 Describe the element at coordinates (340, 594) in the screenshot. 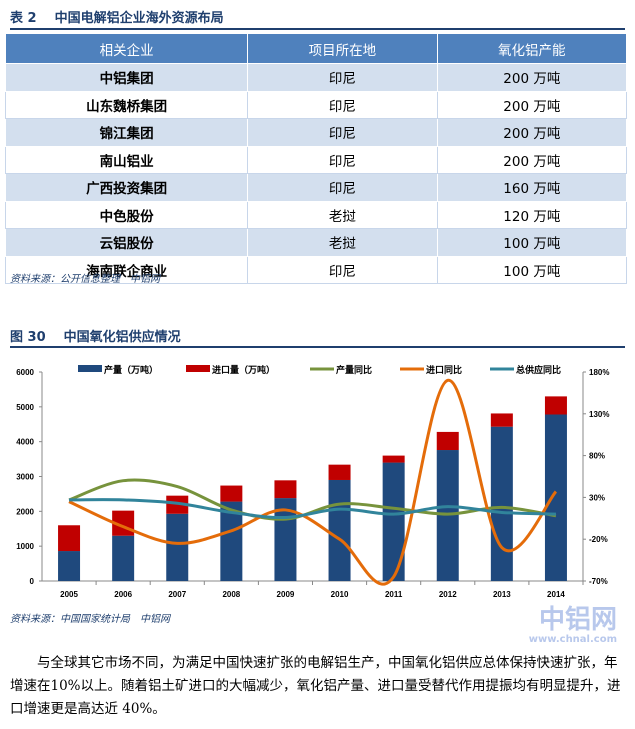

I see `x-tick-label: 2010` at that location.